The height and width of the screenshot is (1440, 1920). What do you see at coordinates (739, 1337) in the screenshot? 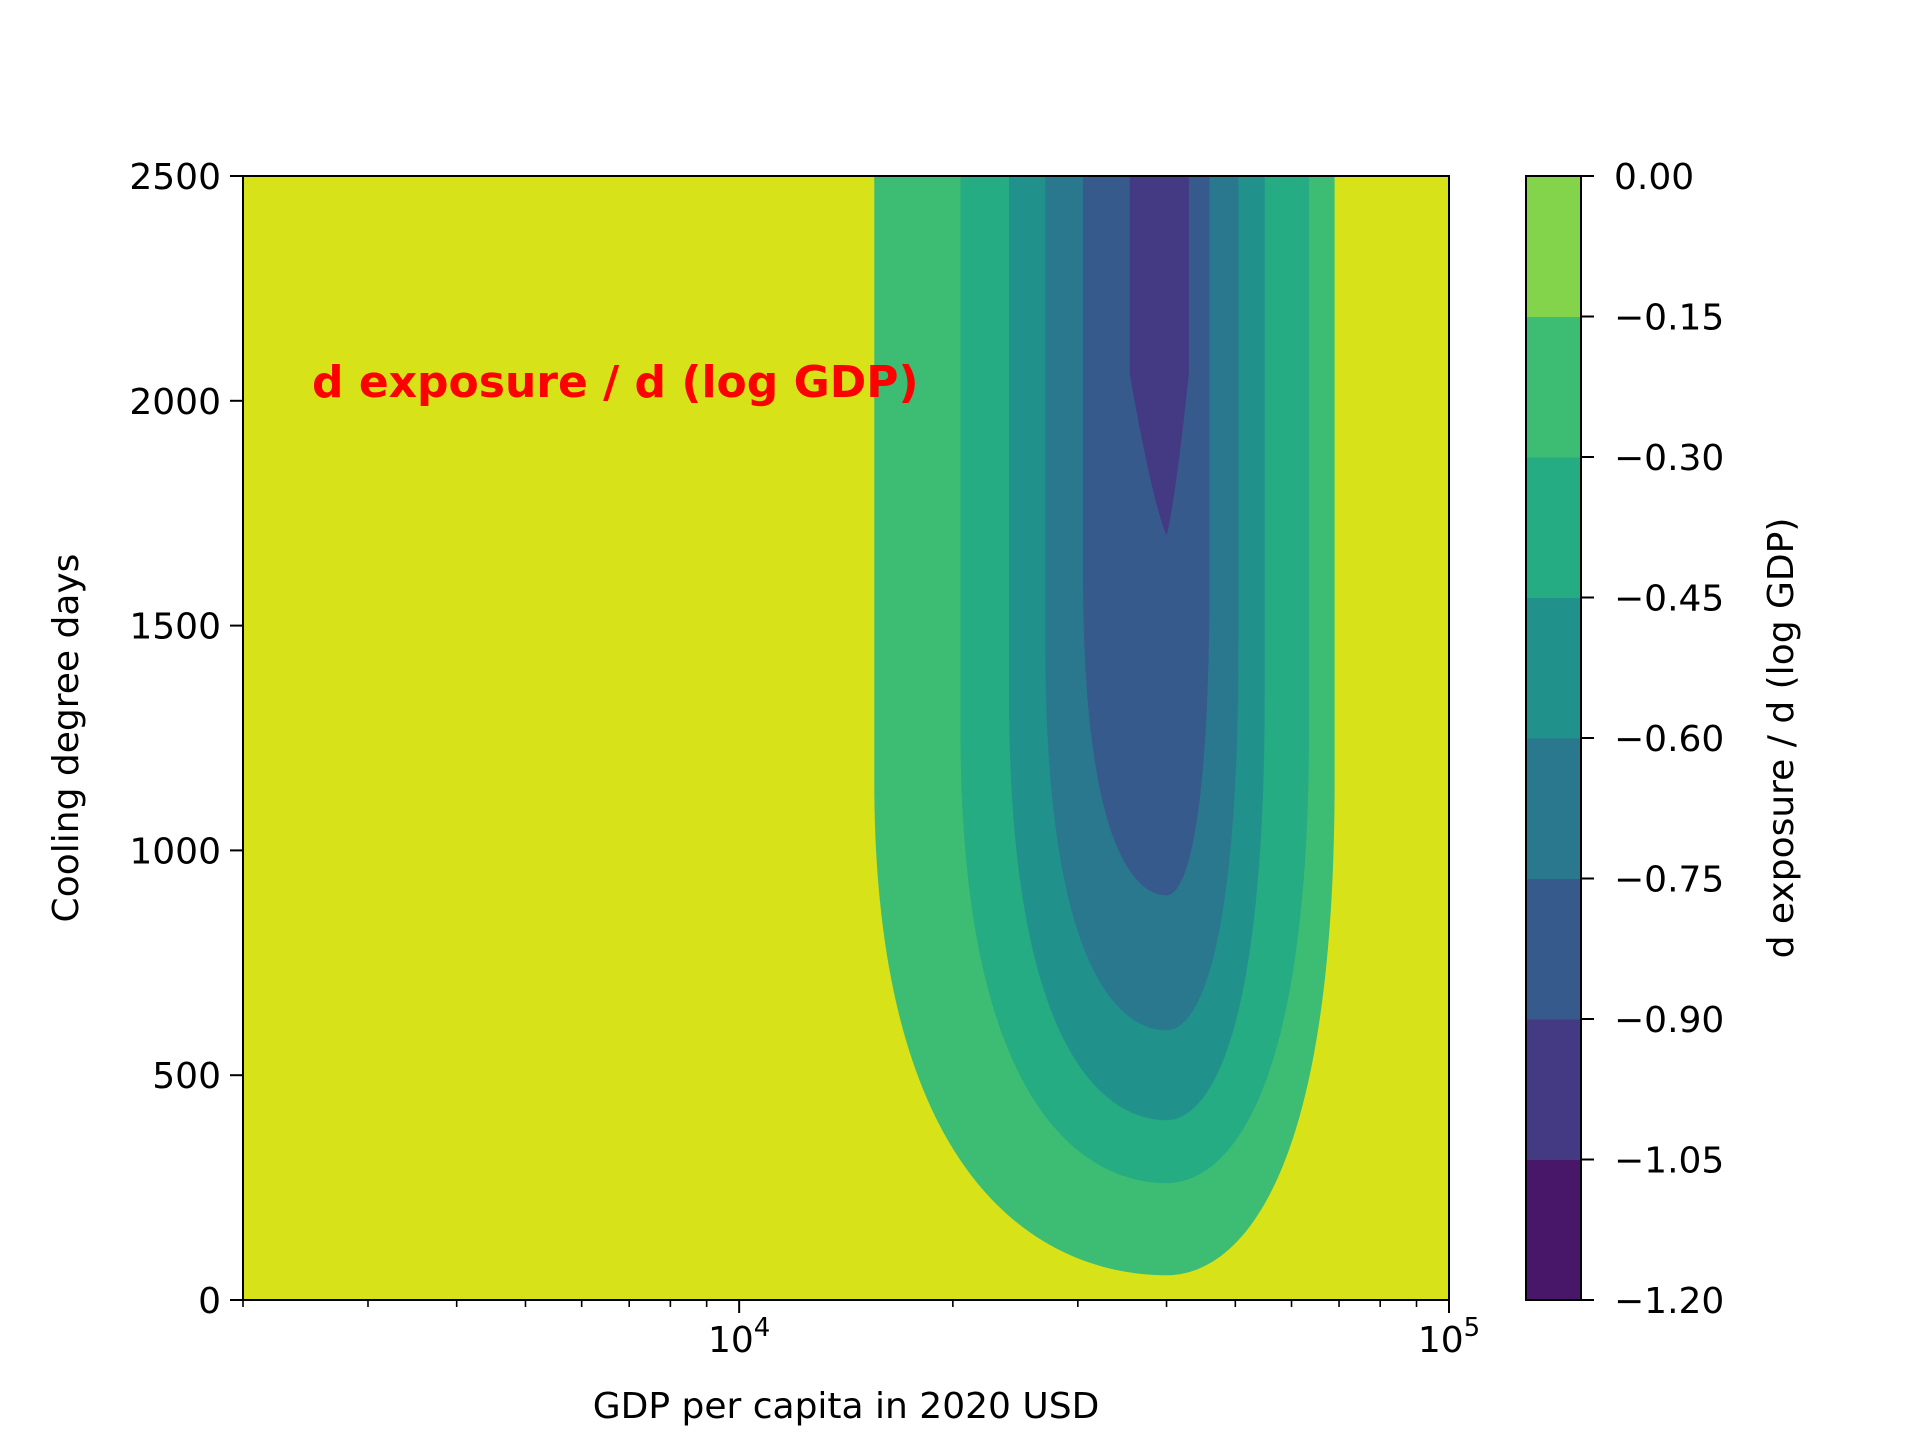
I see `x-tick-label: 10⁴` at bounding box center [739, 1337].